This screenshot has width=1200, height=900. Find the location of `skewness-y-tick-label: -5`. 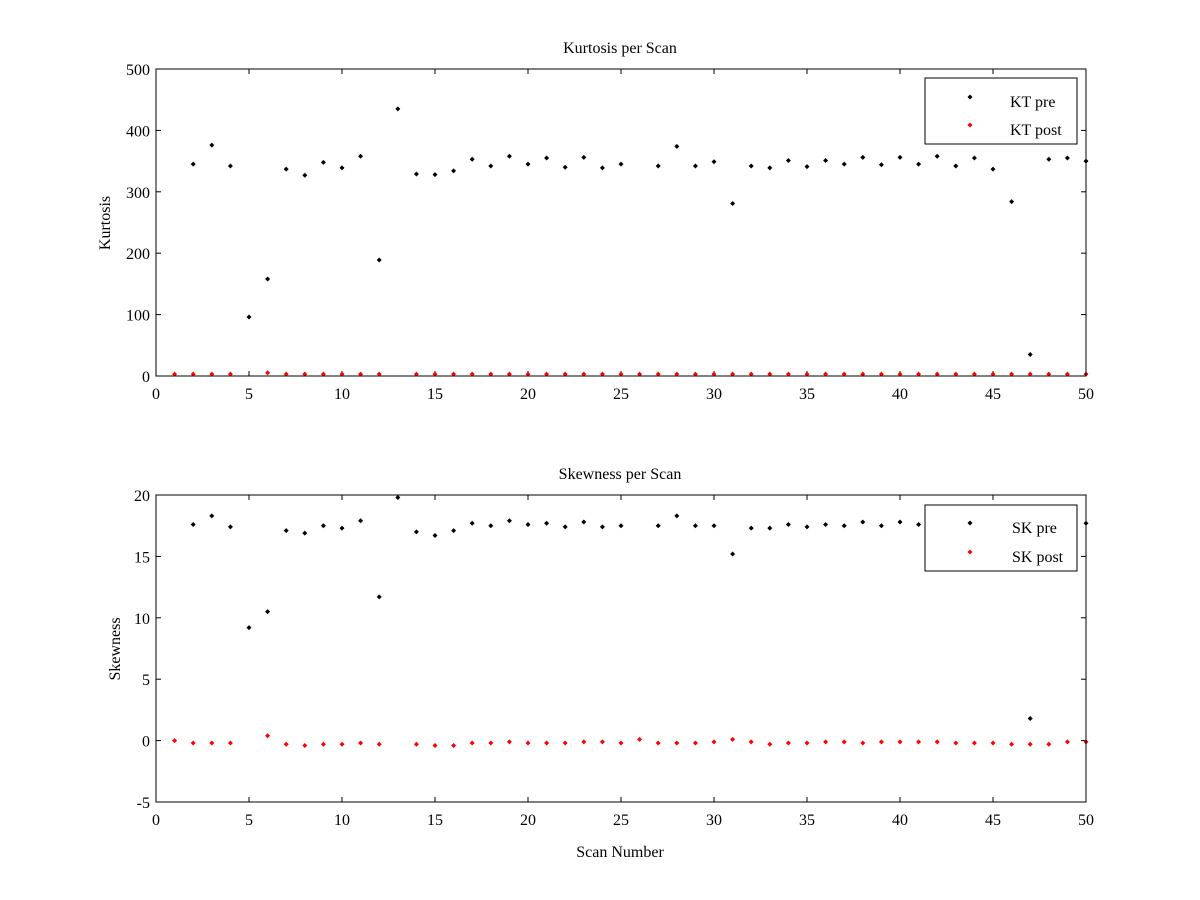

skewness-y-tick-label: -5 is located at coordinates (143, 803).